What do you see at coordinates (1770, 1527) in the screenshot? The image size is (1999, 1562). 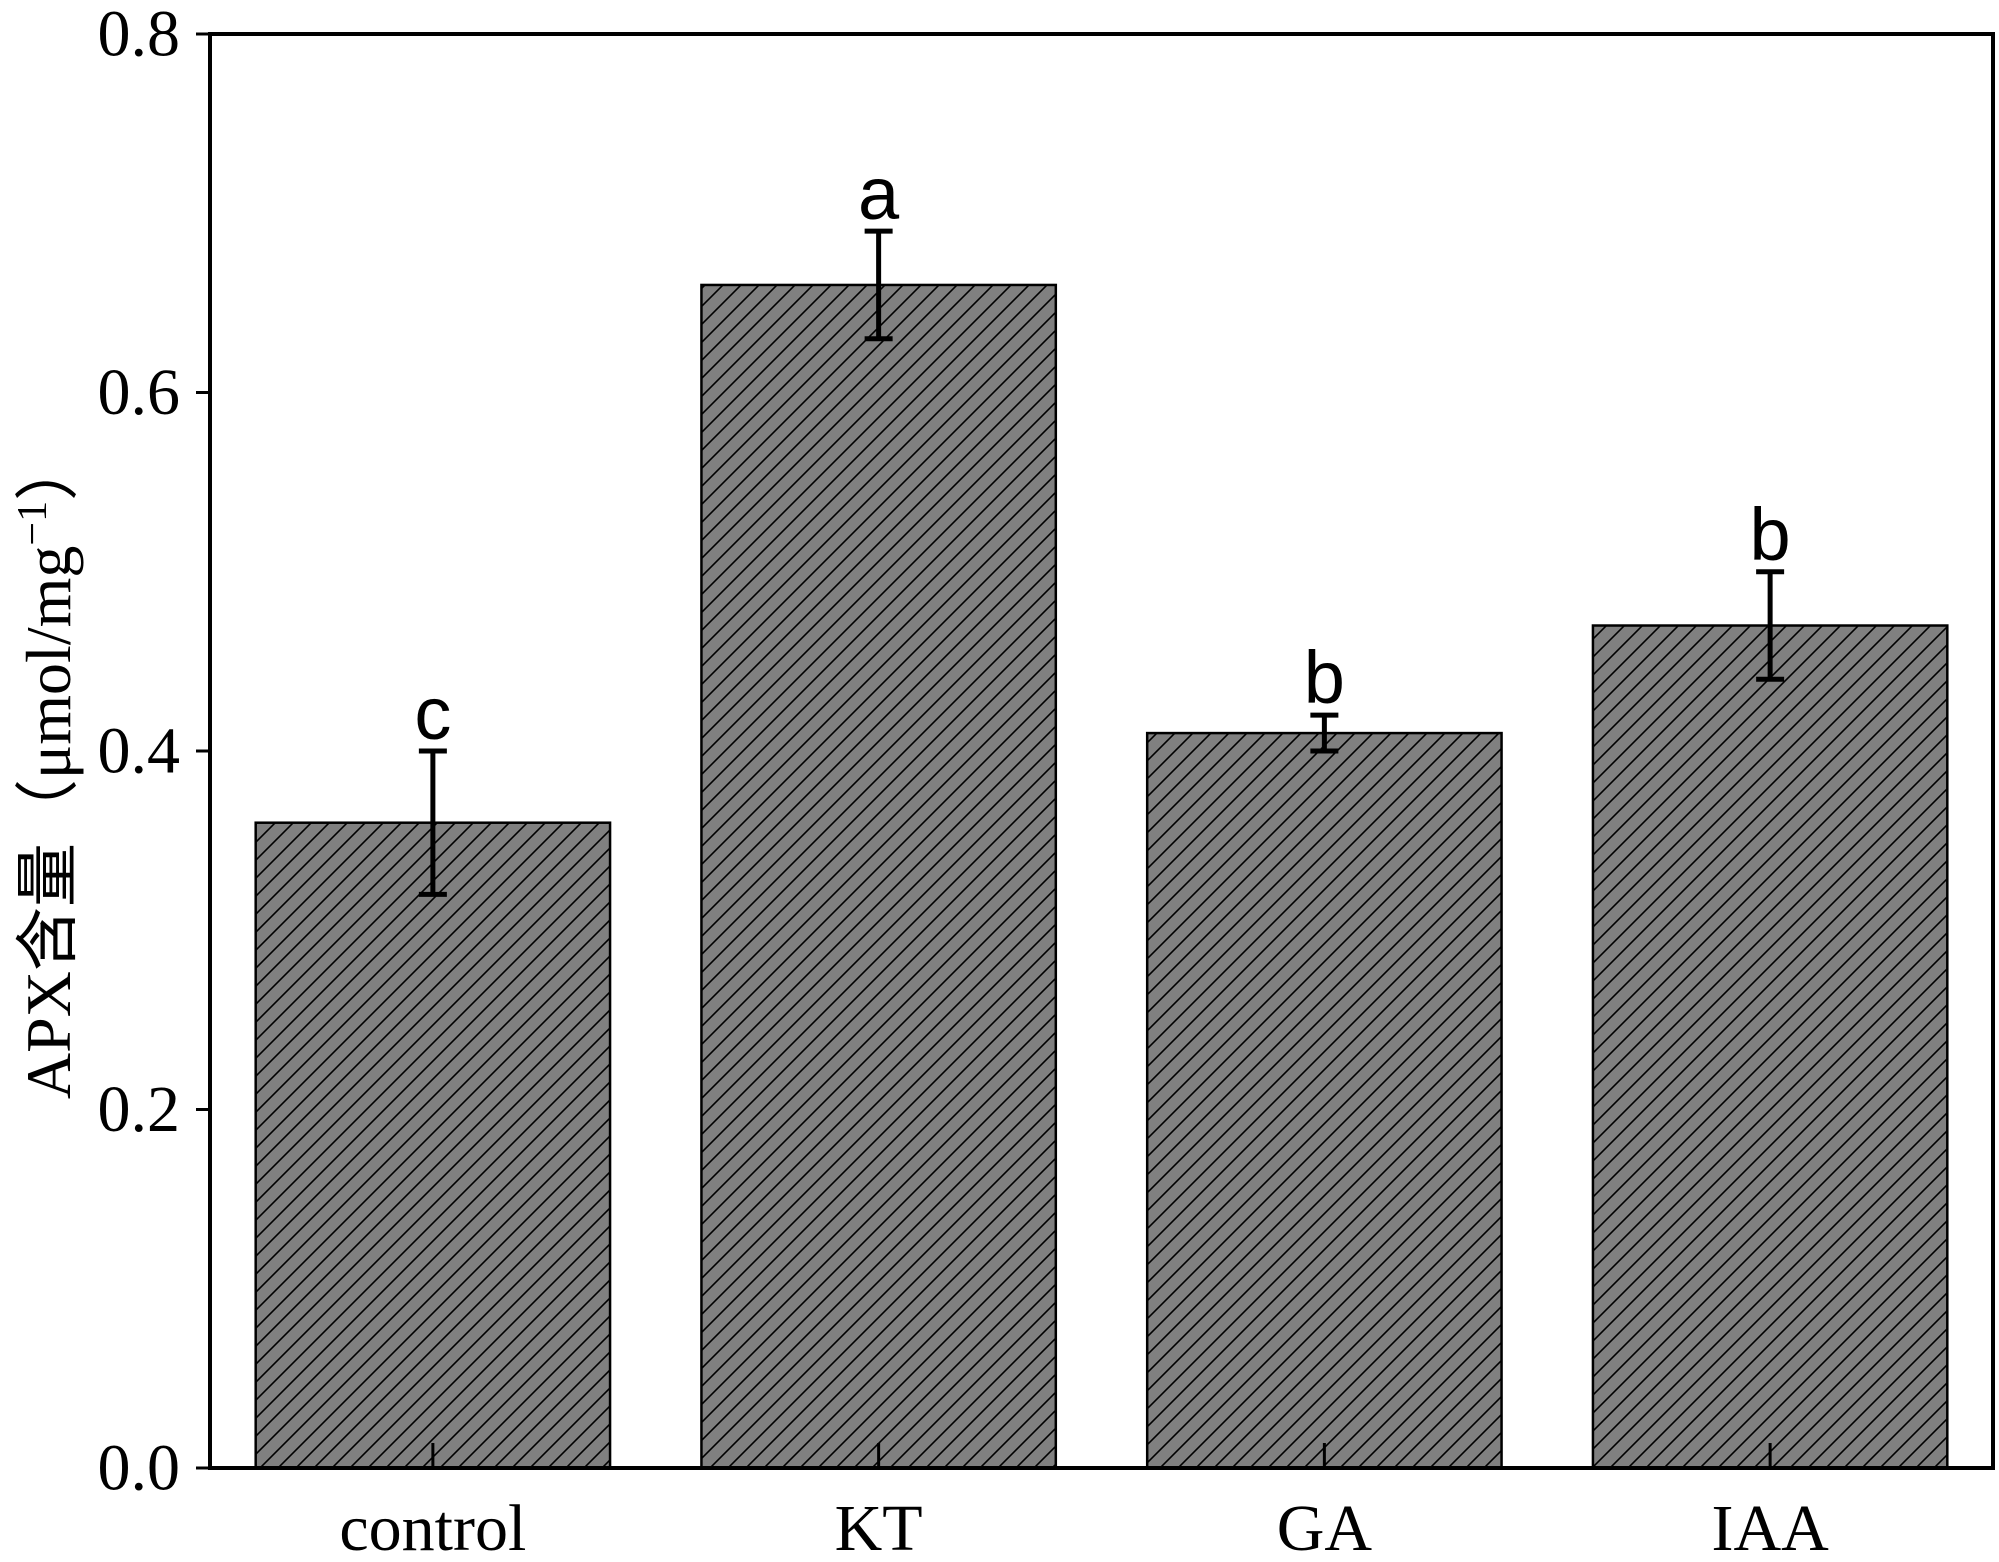 I see `x-tick-label-iaa: IAA` at bounding box center [1770, 1527].